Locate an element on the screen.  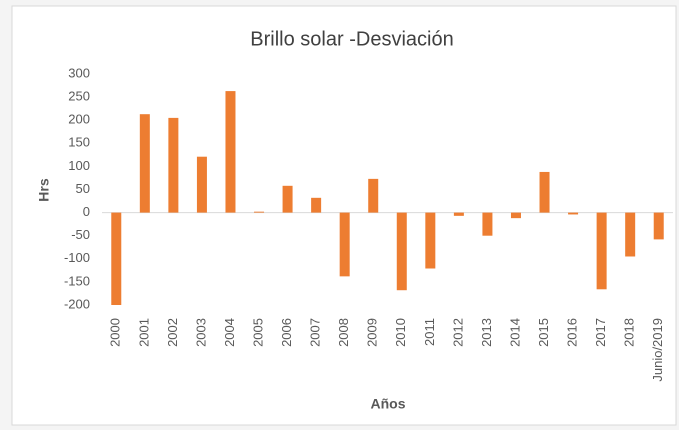
y-tick-label: -150 is located at coordinates (77, 280).